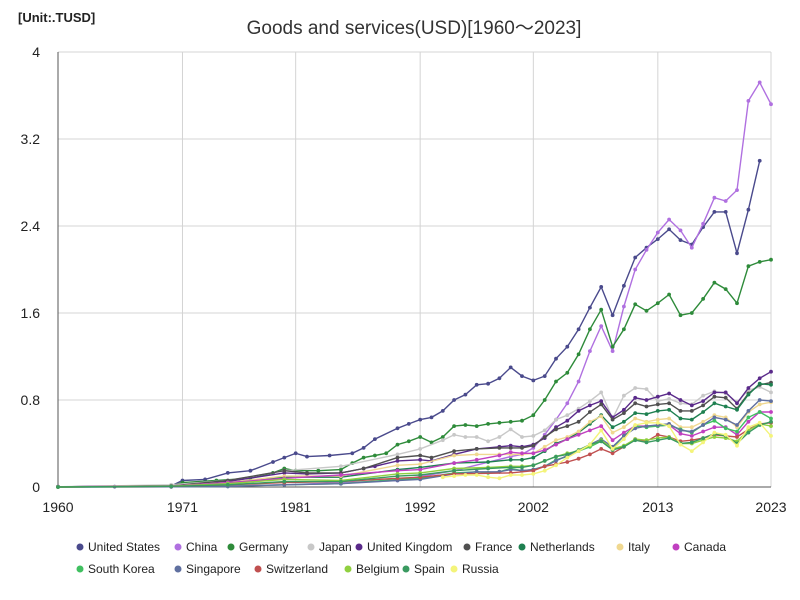 This screenshot has height=600, width=800. Describe the element at coordinates (562, 547) in the screenshot. I see `legend-label: Netherlands` at that location.